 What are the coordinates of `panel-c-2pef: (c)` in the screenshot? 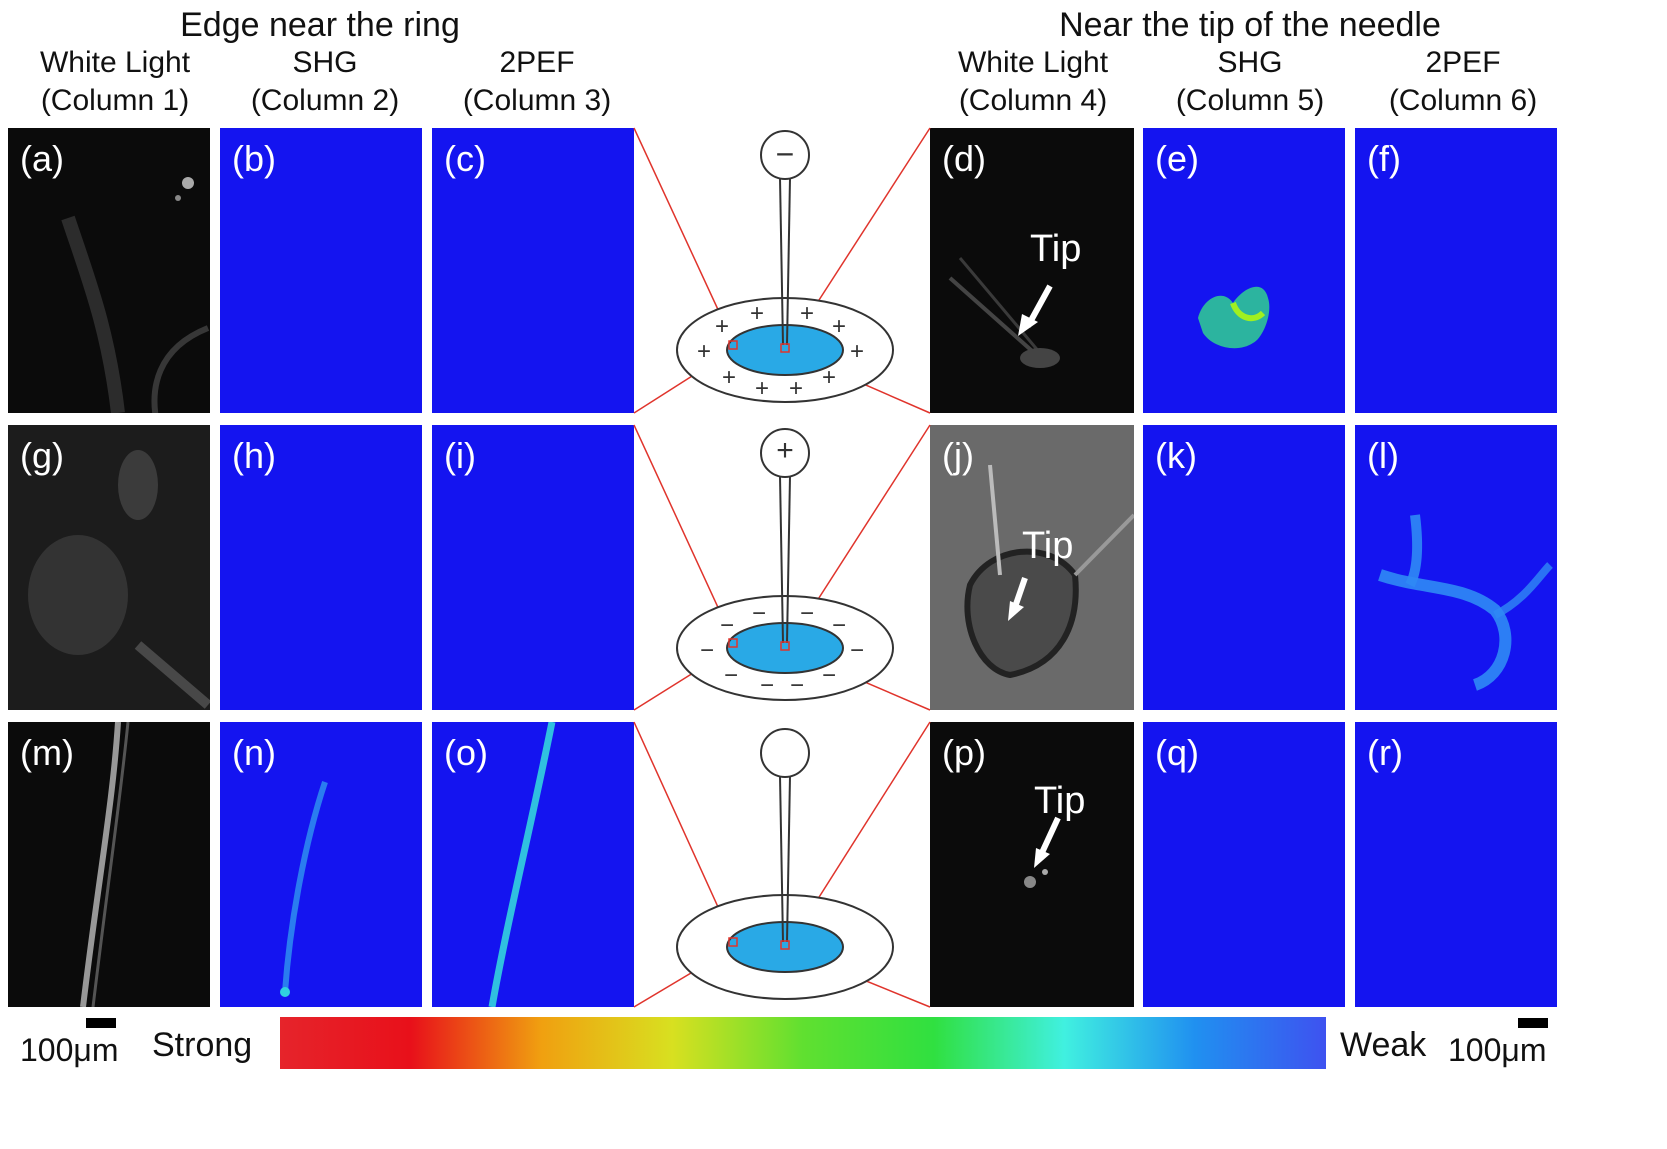 It's located at (533, 270).